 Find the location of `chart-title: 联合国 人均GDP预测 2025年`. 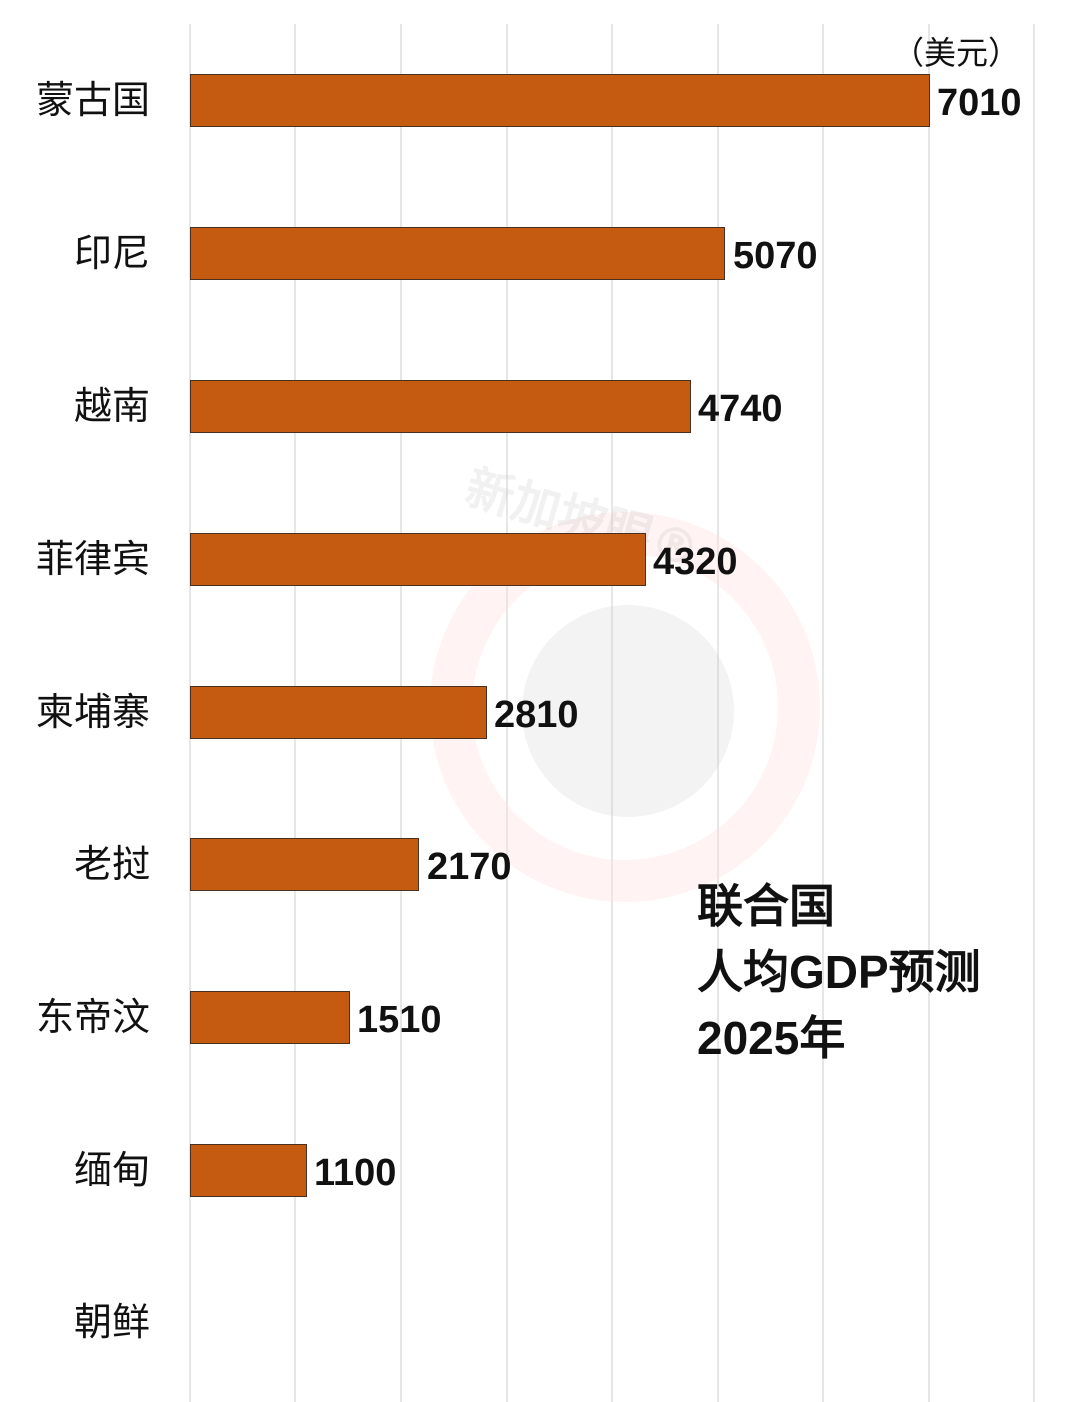

chart-title: 联合国 人均GDP预测 2025年 is located at coordinates (839, 972).